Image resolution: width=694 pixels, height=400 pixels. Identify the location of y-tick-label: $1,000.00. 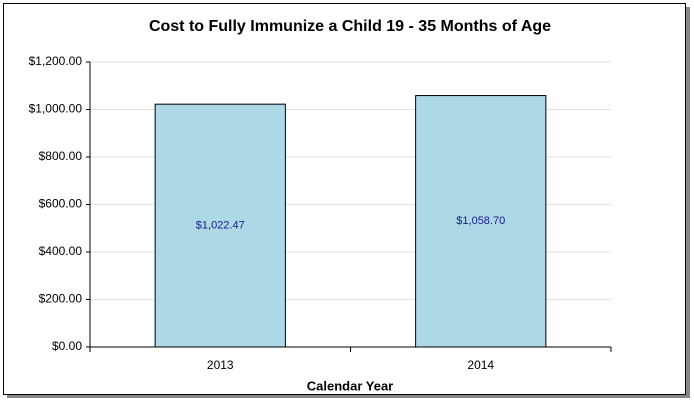
(56, 109).